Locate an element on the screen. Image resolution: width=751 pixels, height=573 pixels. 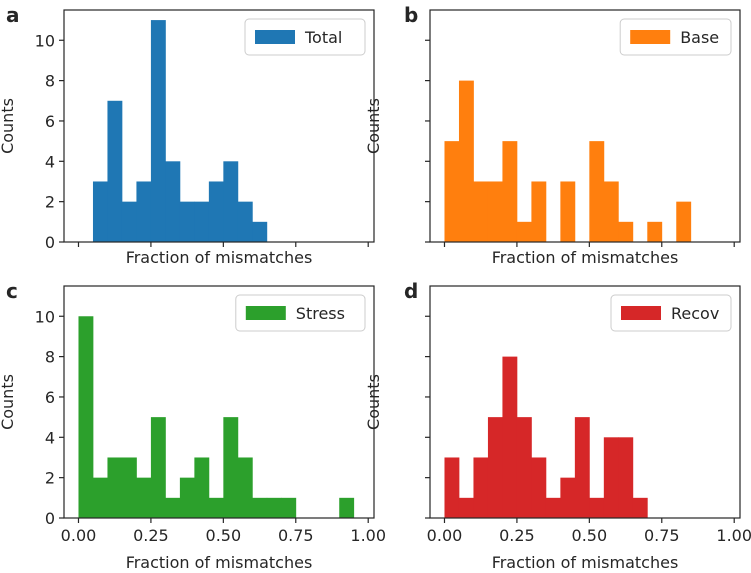
legend: Base is located at coordinates (675, 37).